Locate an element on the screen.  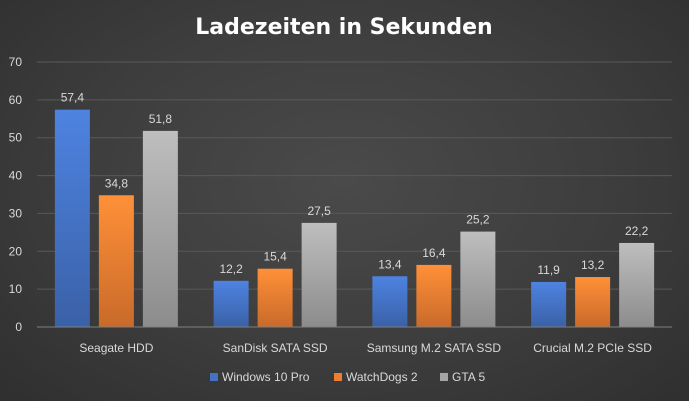
legend: Windows 10 Pro WatchDogs 2 GTA 5 is located at coordinates (347, 377).